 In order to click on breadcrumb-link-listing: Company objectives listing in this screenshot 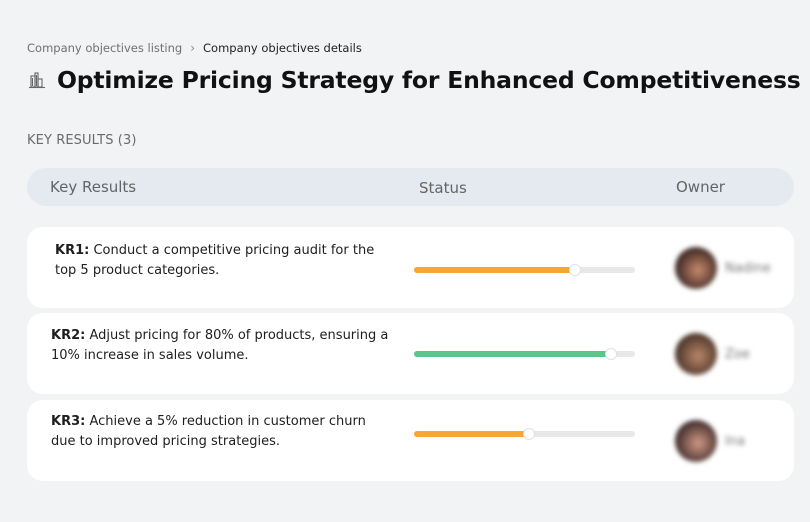, I will do `click(105, 48)`.